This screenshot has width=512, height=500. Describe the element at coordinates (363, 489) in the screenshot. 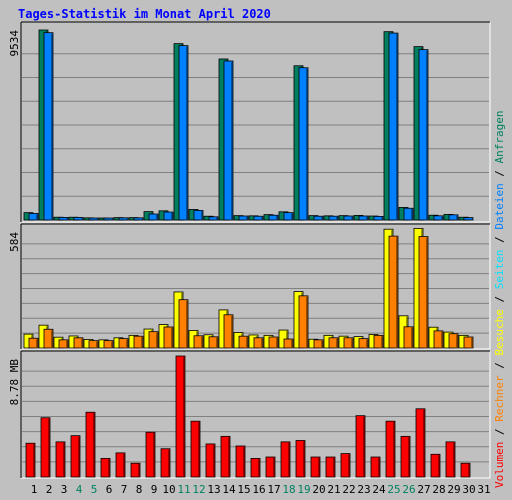

I see `x-label-day-23: 23` at that location.